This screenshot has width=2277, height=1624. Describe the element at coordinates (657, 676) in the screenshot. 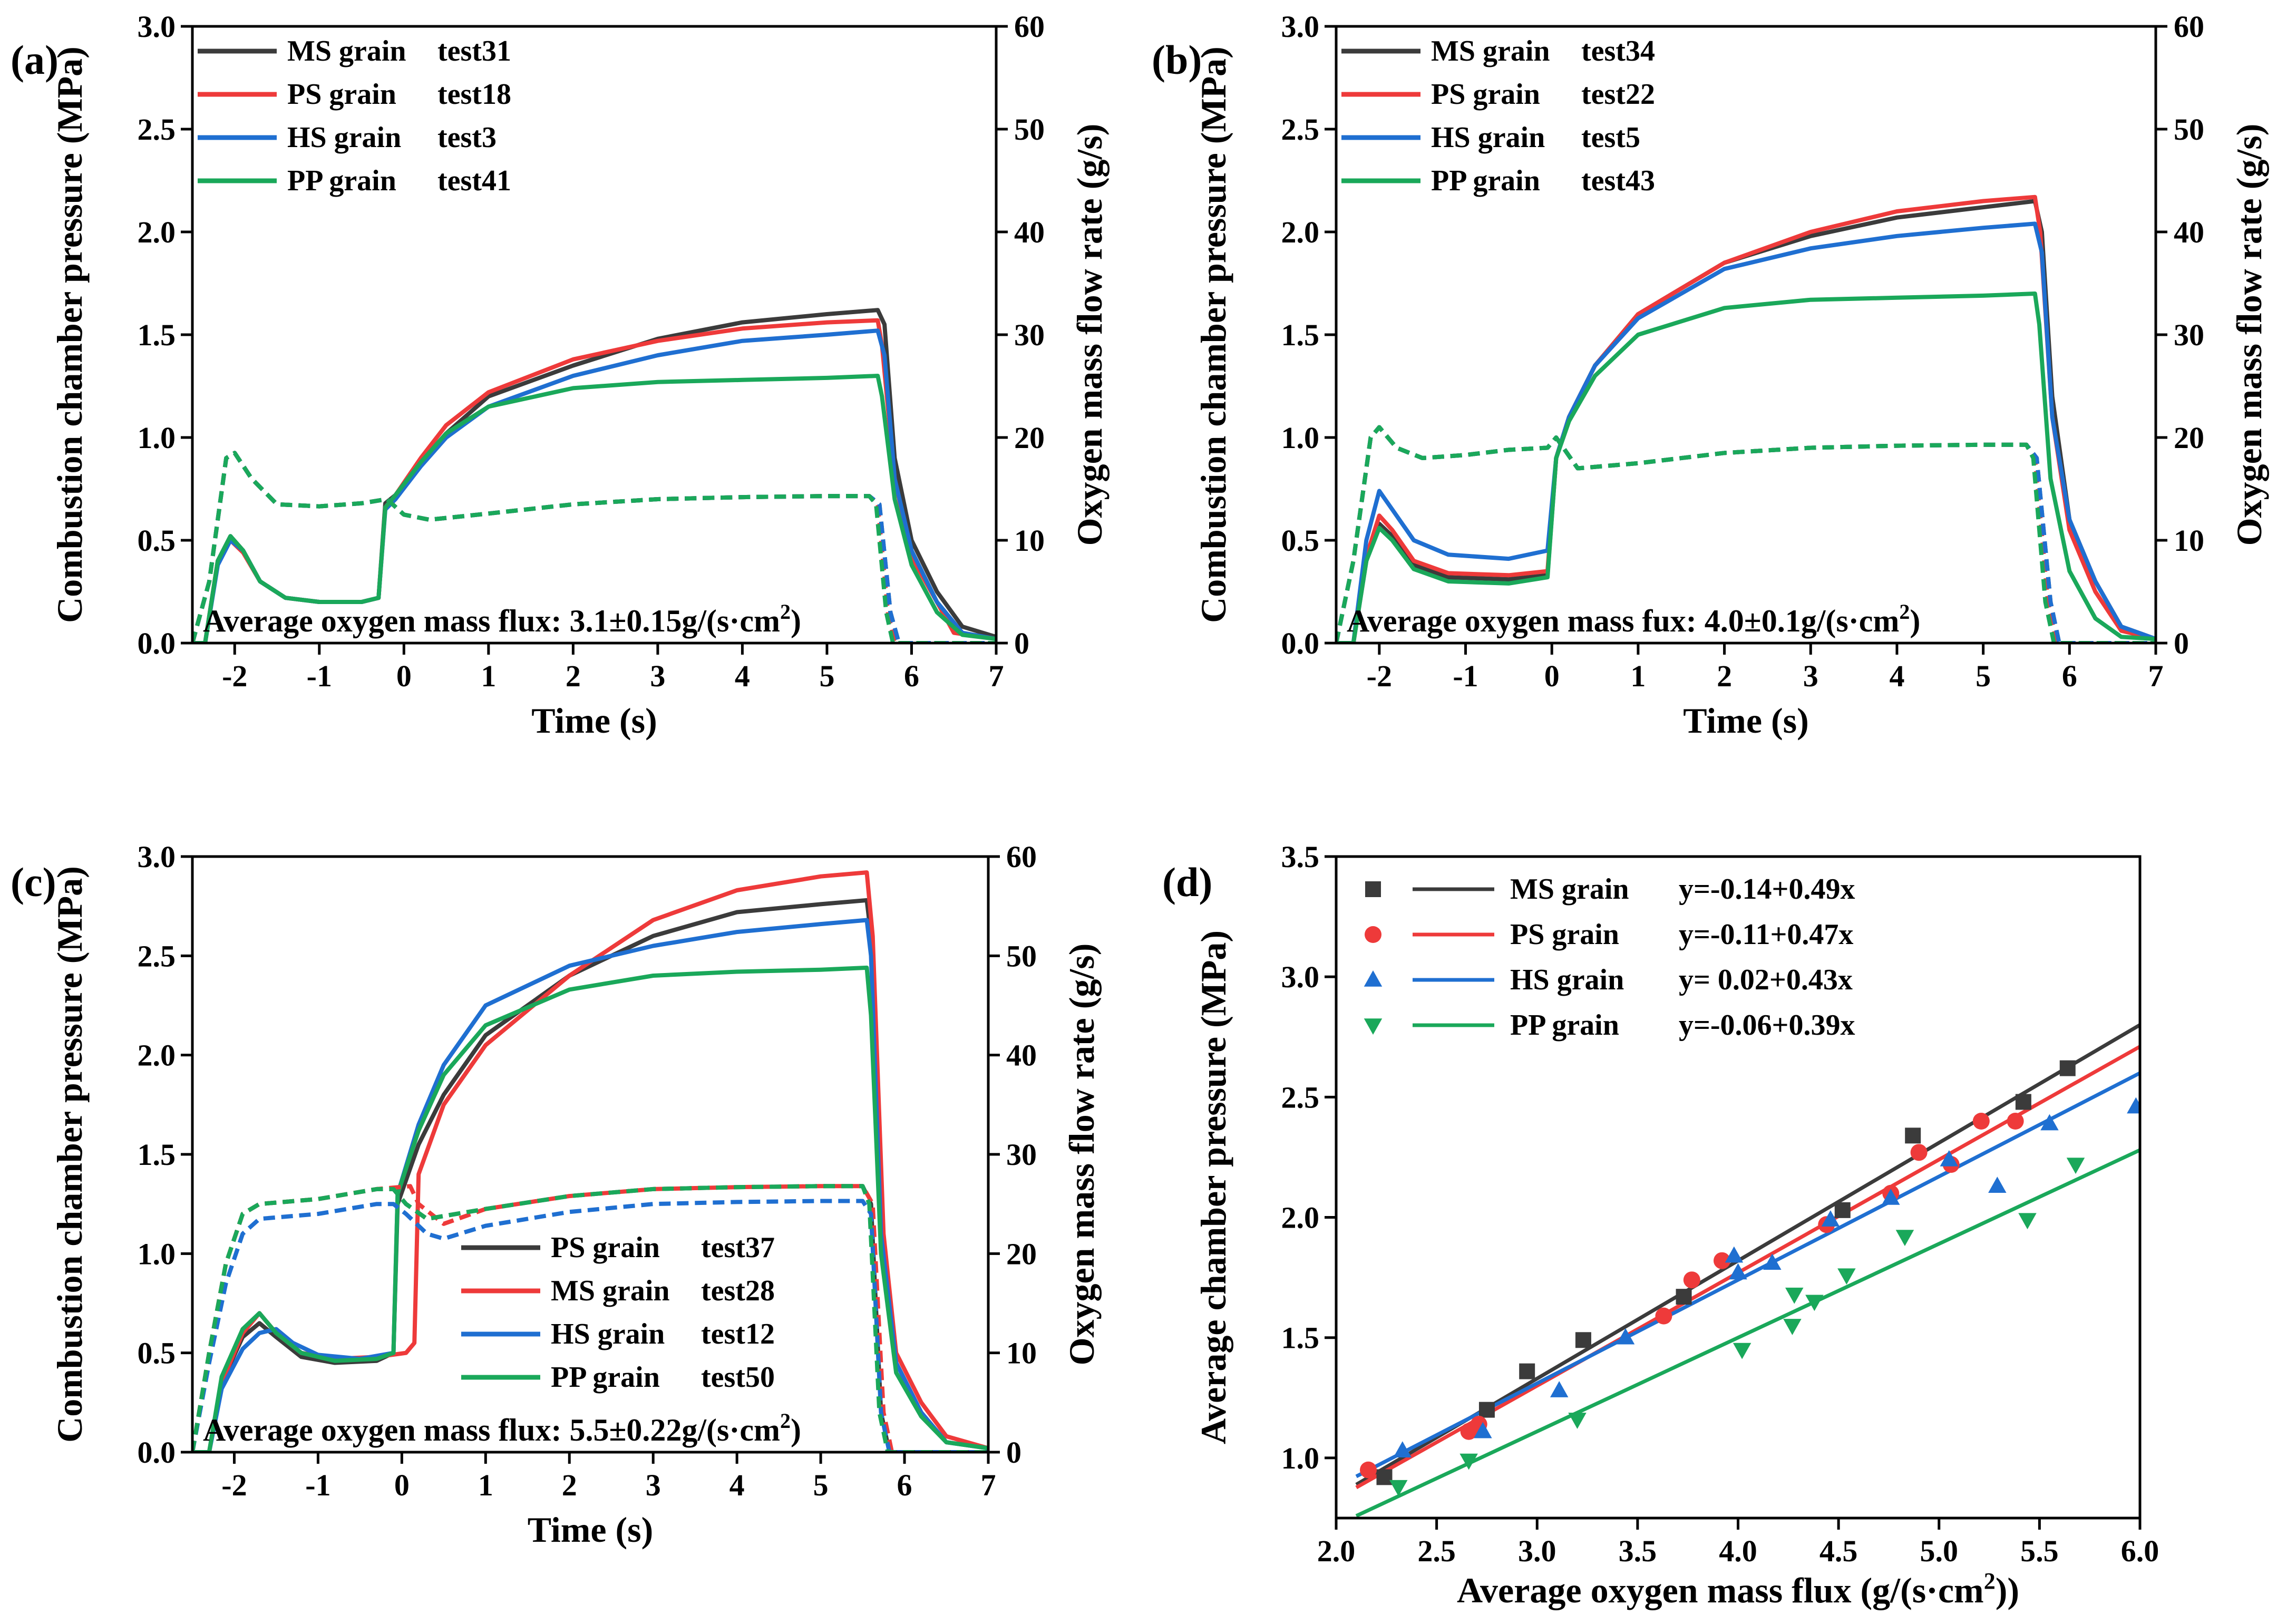

I see `x-tick-label: 3` at that location.